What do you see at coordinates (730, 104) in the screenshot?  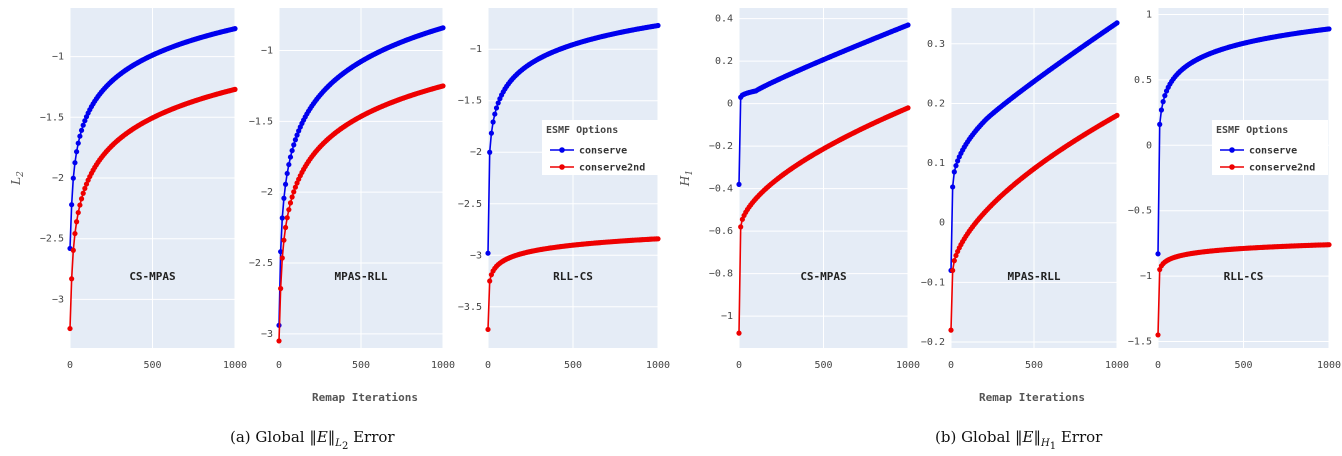 I see `y-tick-label: 0` at bounding box center [730, 104].